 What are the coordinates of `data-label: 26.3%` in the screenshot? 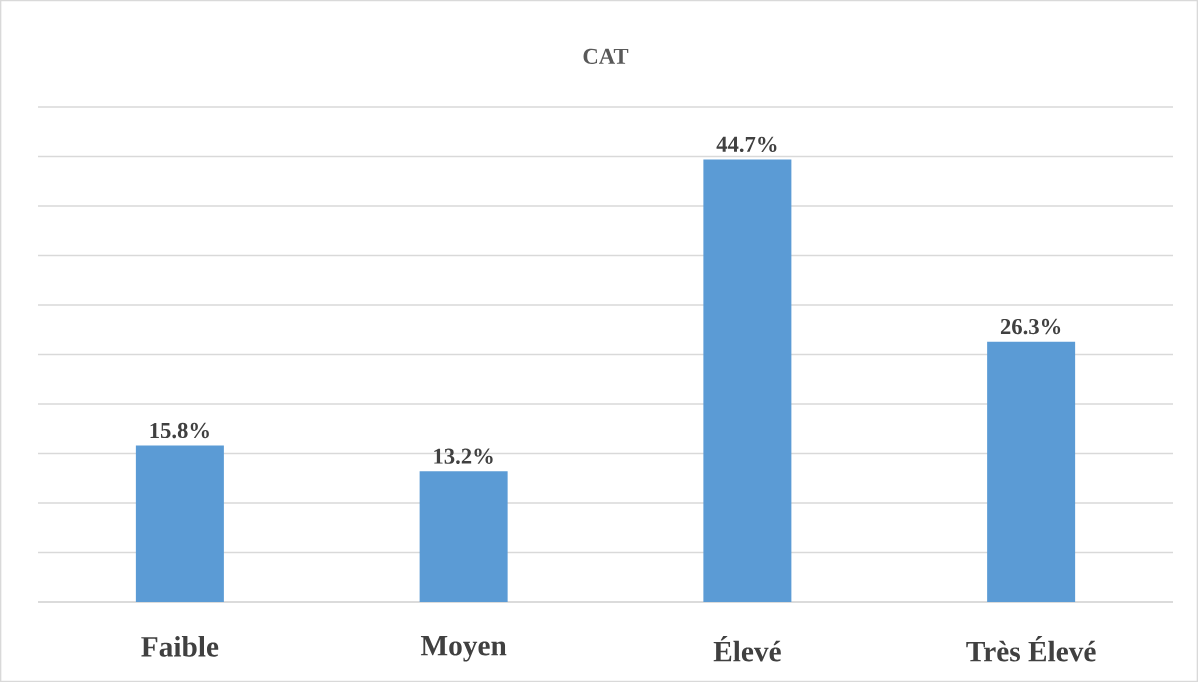 It's located at (1030, 326).